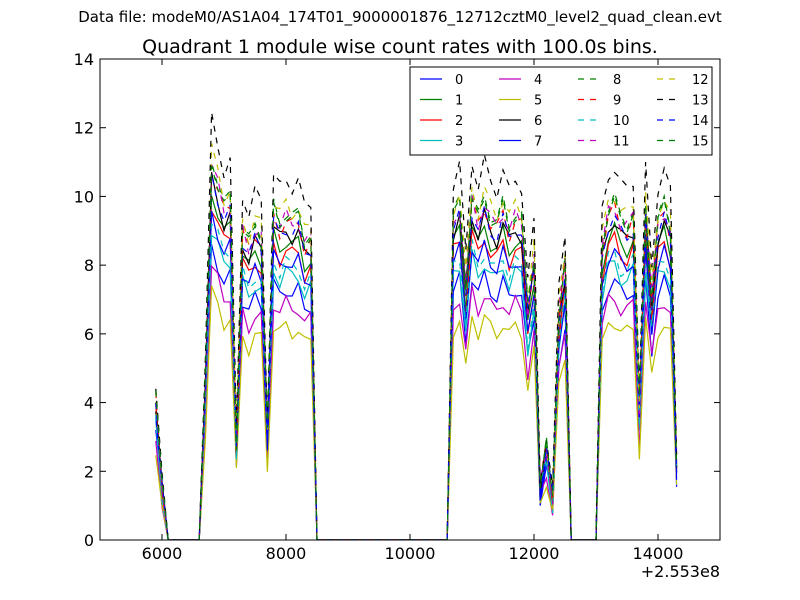  I want to click on legend-label-13: 13, so click(700, 101).